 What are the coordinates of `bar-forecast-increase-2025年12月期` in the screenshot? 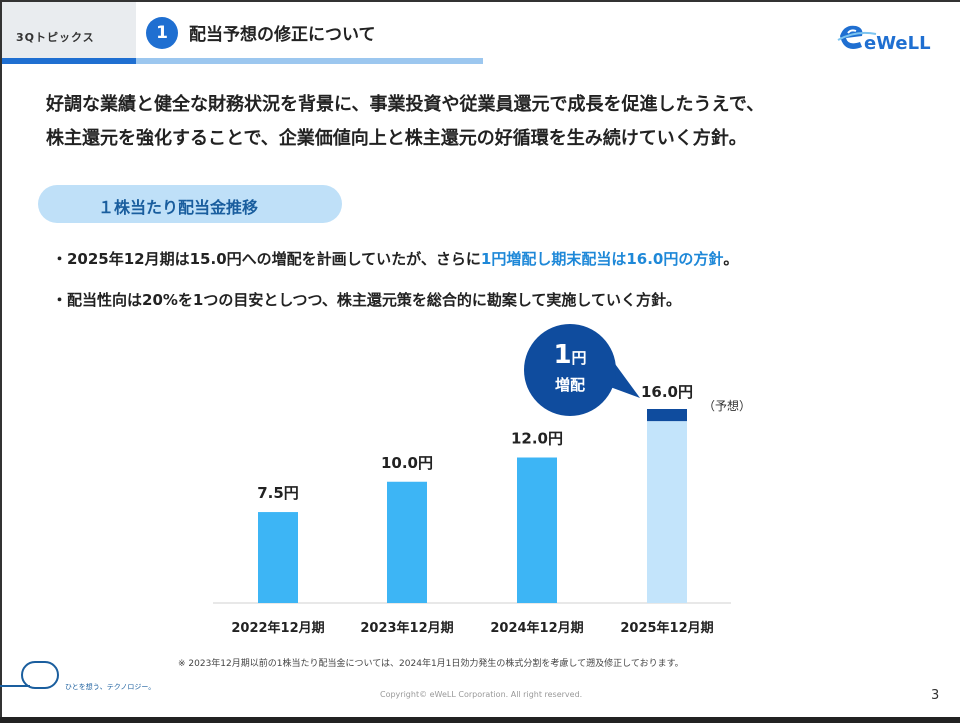 It's located at (667, 415).